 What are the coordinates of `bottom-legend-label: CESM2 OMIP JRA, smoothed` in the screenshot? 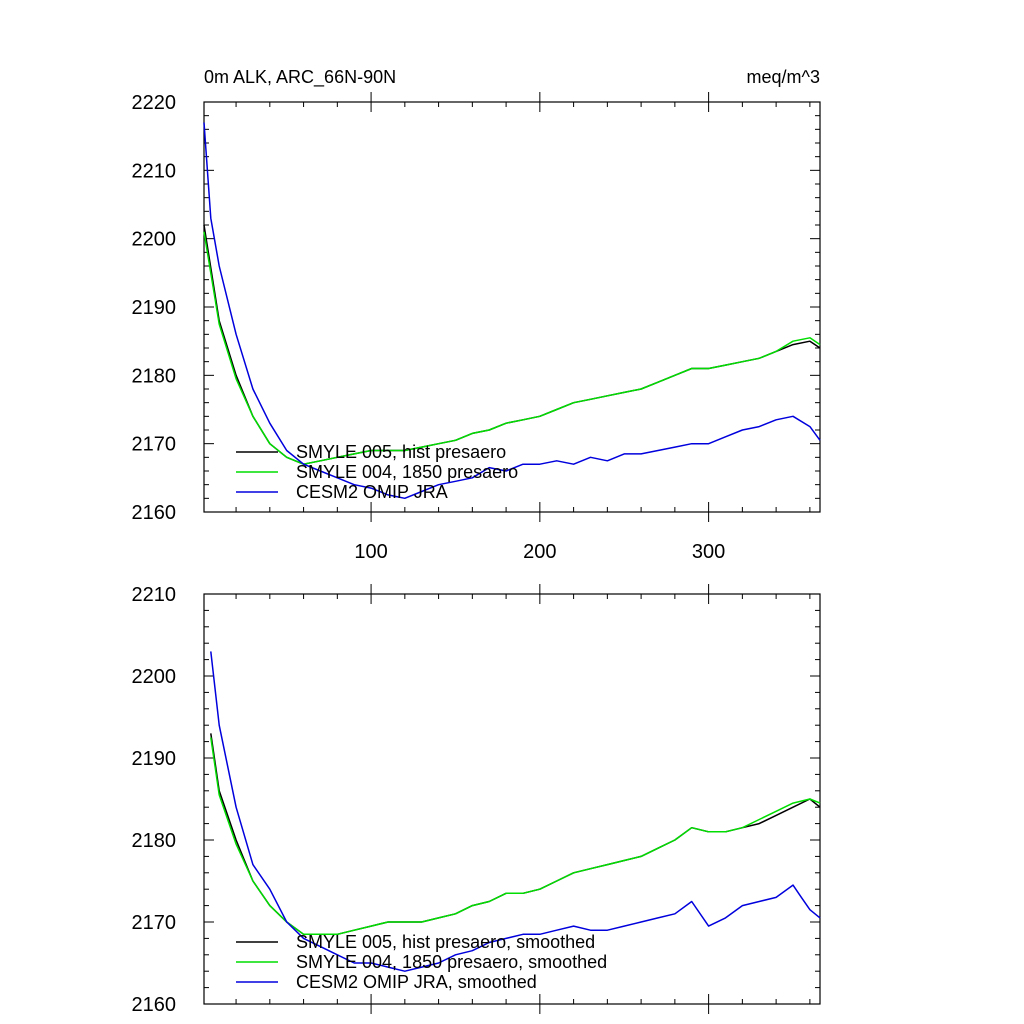 It's located at (416, 982).